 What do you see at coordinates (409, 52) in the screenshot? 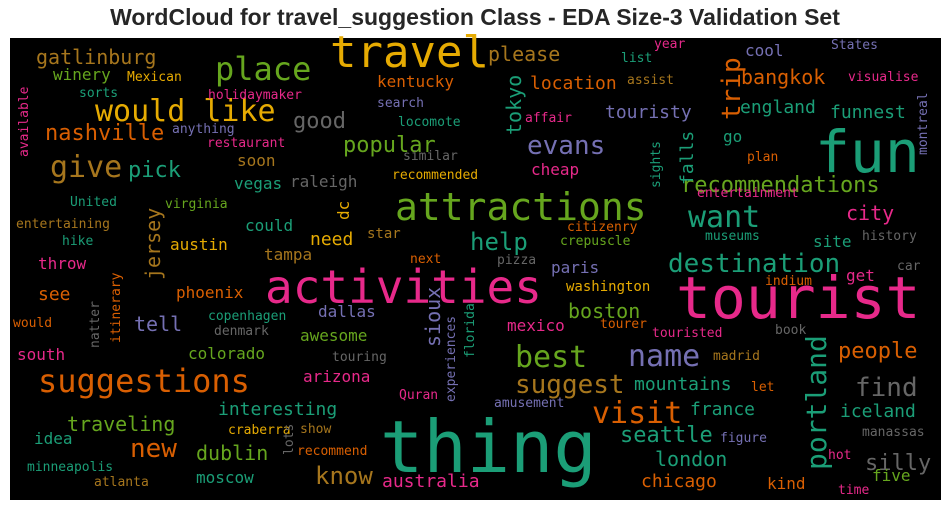
I see `word-travel: travel` at bounding box center [409, 52].